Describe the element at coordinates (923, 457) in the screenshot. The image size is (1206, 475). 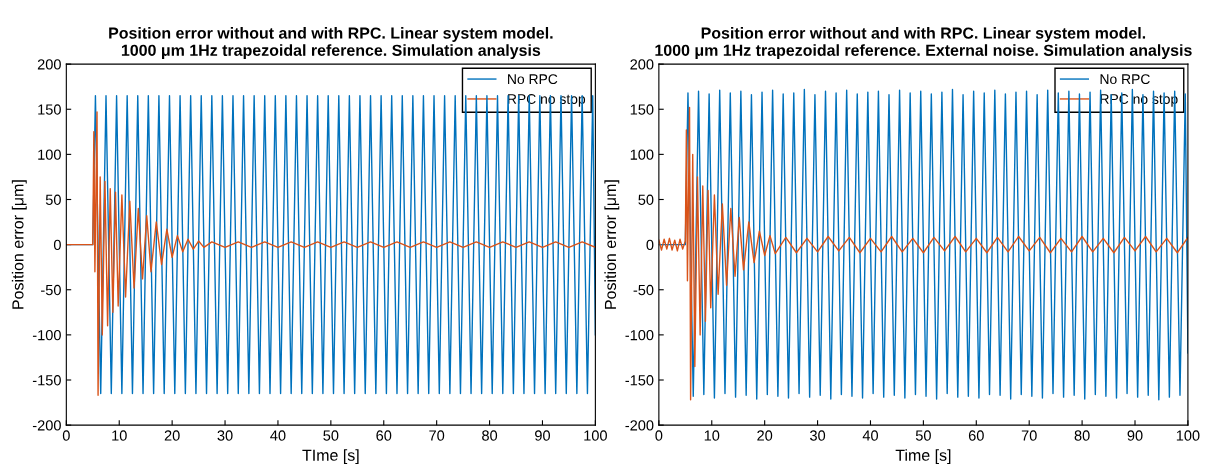
I see `x-axis-title: Time [s]` at that location.